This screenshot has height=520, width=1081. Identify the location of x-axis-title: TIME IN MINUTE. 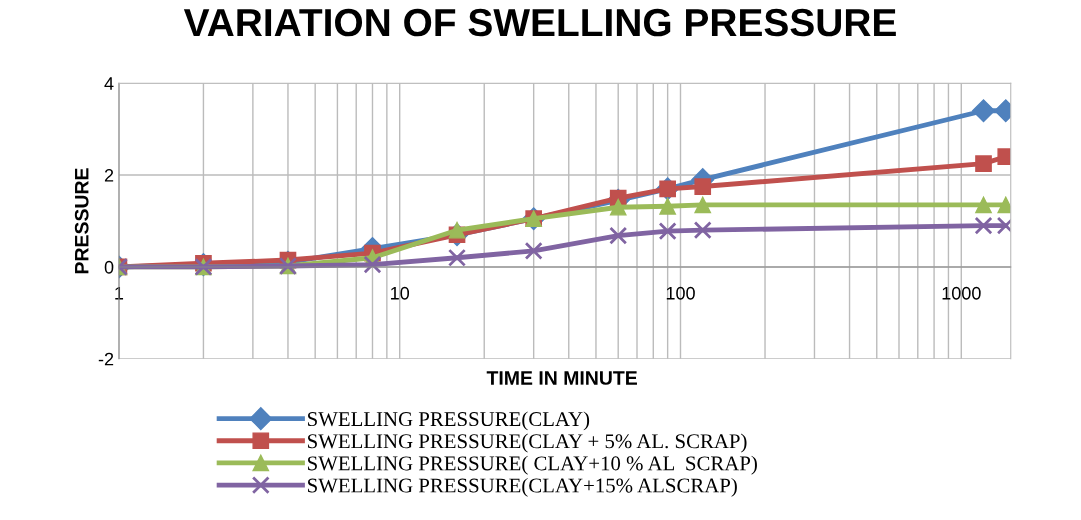
(561, 378).